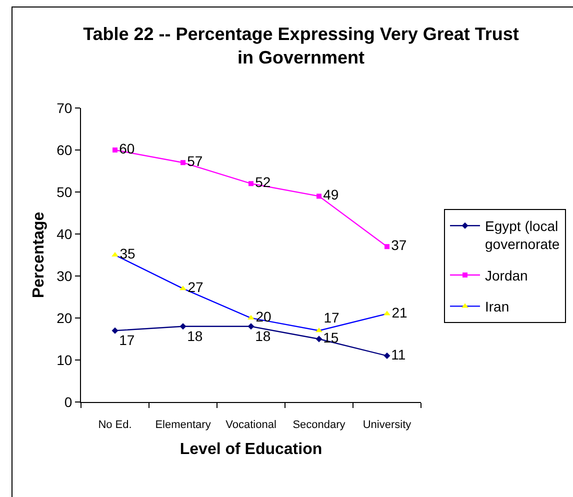 Image resolution: width=573 pixels, height=497 pixels. What do you see at coordinates (522, 235) in the screenshot?
I see `legend-label: Egypt (local governorate` at bounding box center [522, 235].